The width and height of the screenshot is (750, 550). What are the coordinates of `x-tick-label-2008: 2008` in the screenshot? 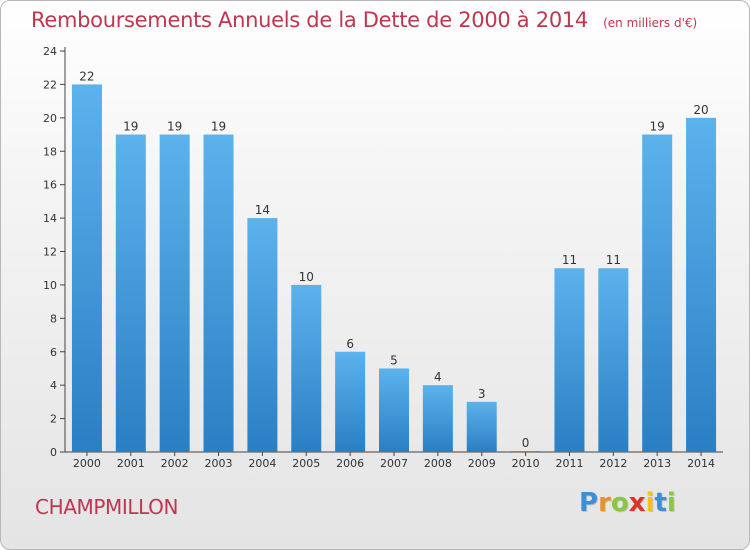 It's located at (438, 463).